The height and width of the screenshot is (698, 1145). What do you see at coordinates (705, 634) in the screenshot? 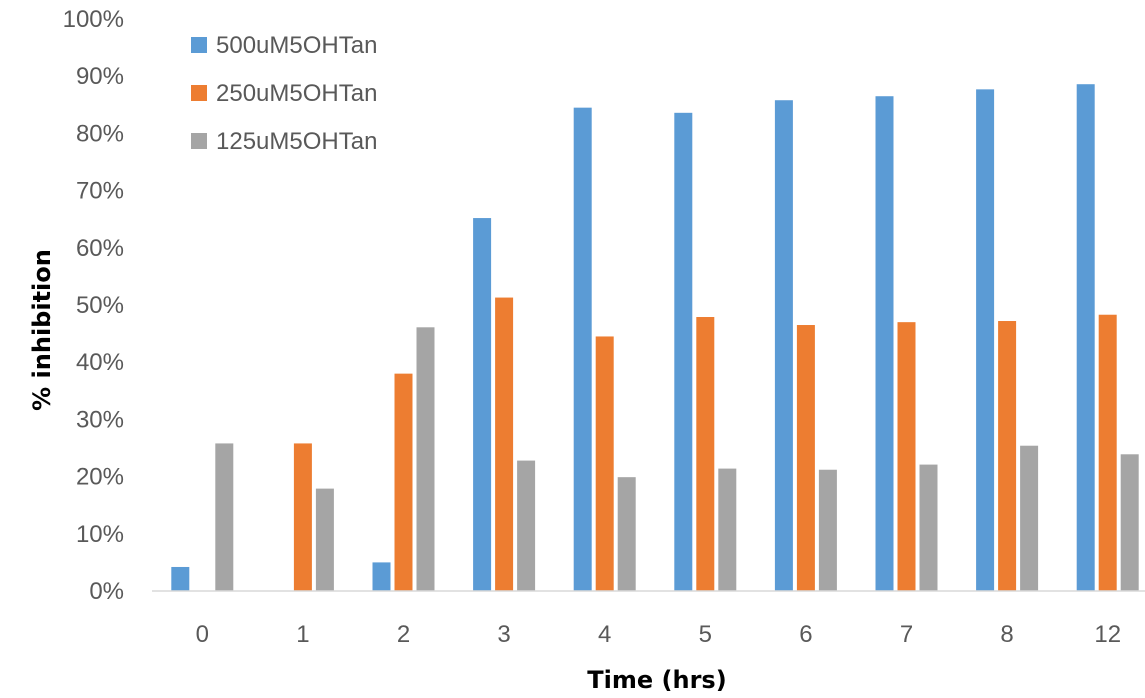
I see `x-tick-label: 5` at bounding box center [705, 634].